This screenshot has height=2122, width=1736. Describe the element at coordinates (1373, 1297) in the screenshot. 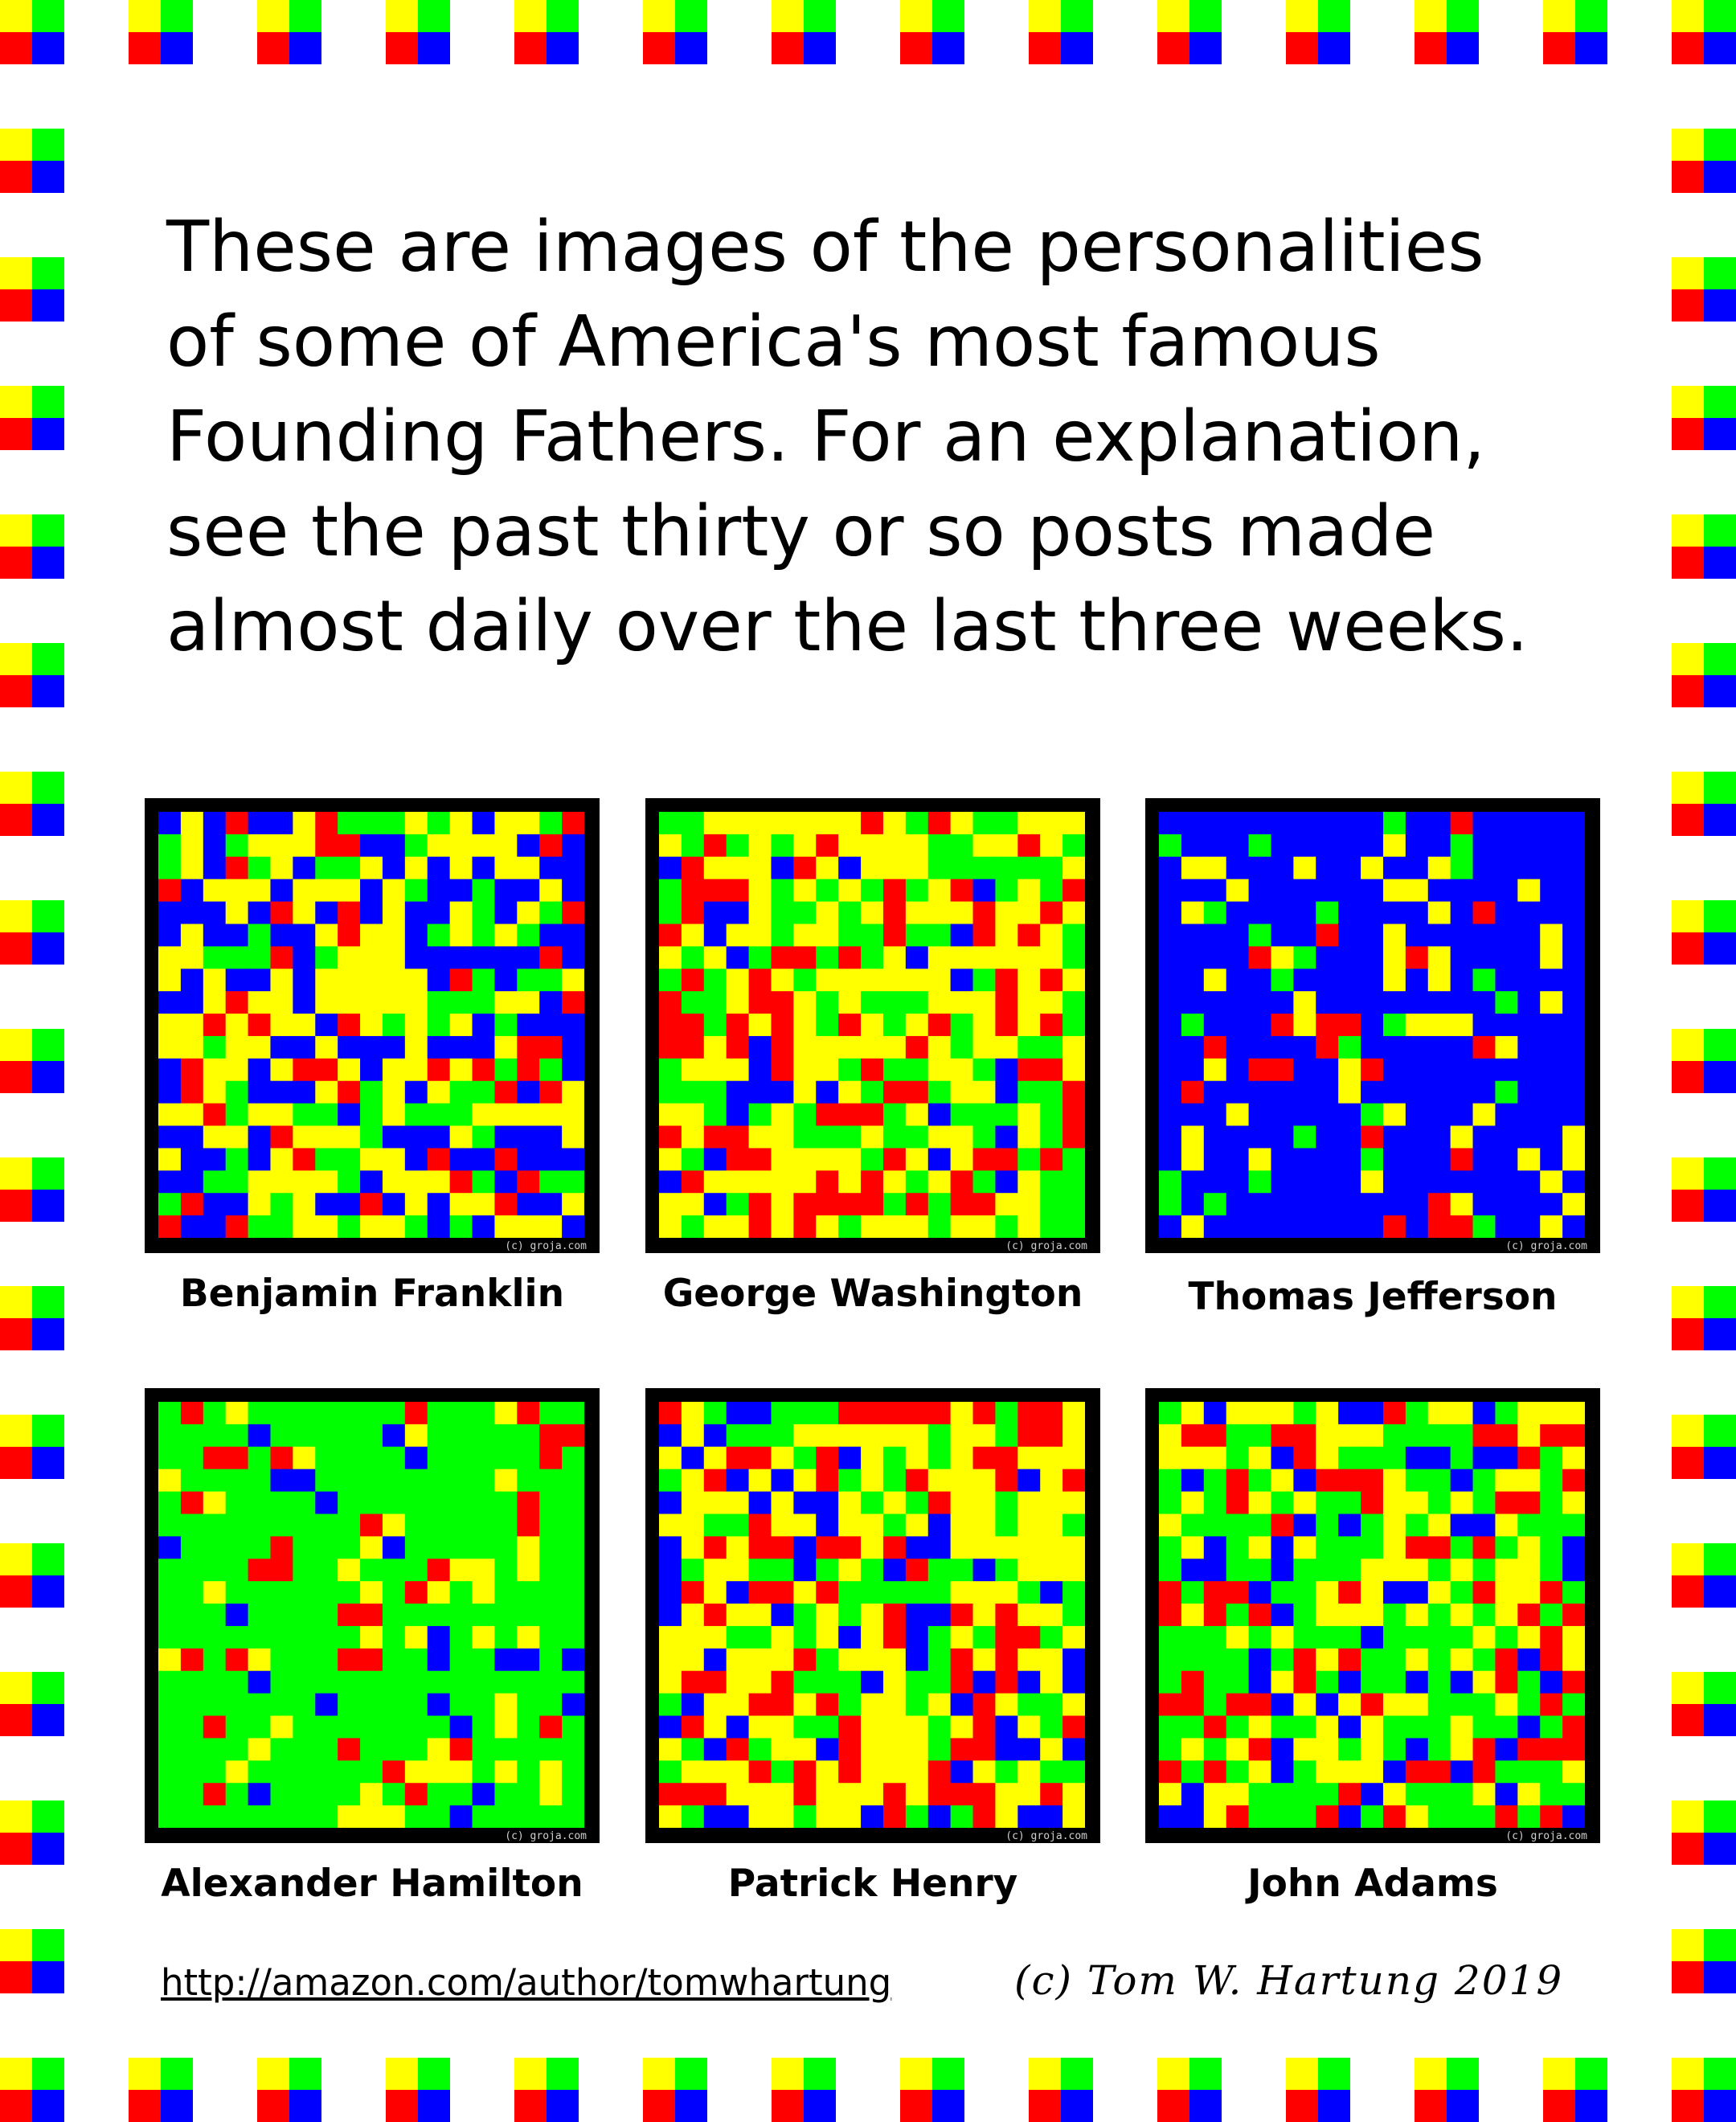

I see `caption-thomas-jefferson: Thomas Jefferson` at that location.